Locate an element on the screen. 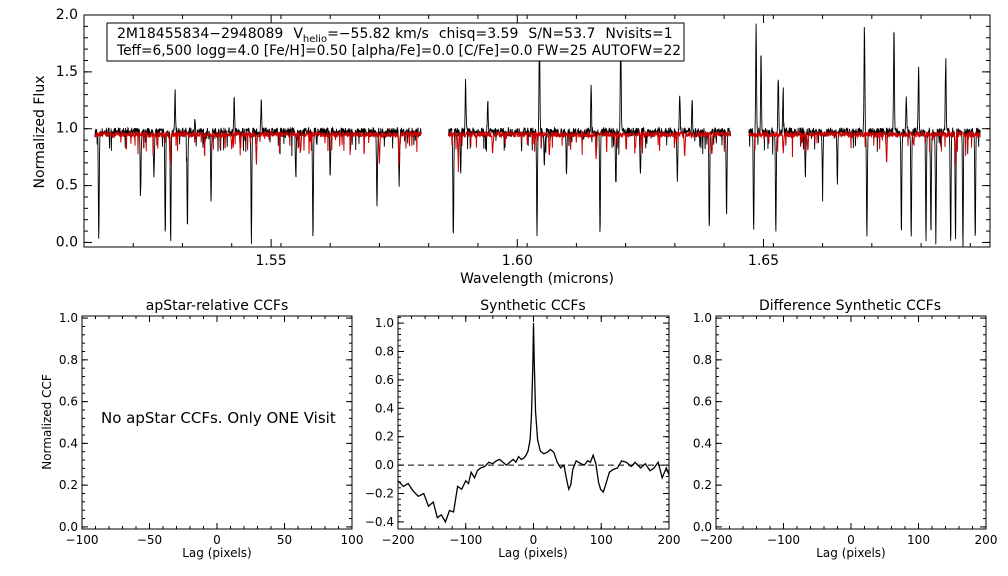  difference-ccf-ticks: −200 −100 0 100 200 0.0 0.2 0.4 0.6 0.8 1.0 is located at coordinates (845, 429).